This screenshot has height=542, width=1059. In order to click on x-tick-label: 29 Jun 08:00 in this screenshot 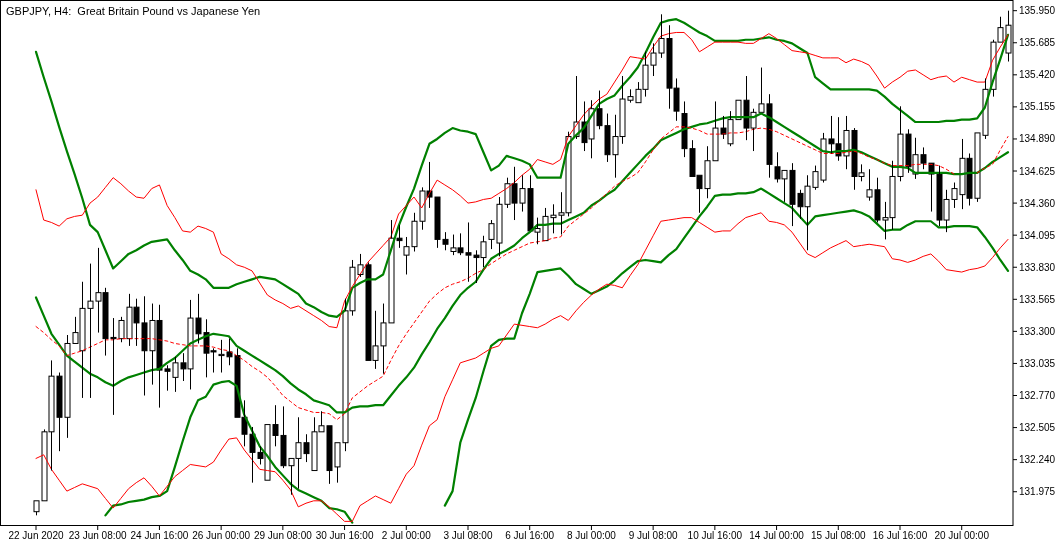, I will do `click(283, 535)`.